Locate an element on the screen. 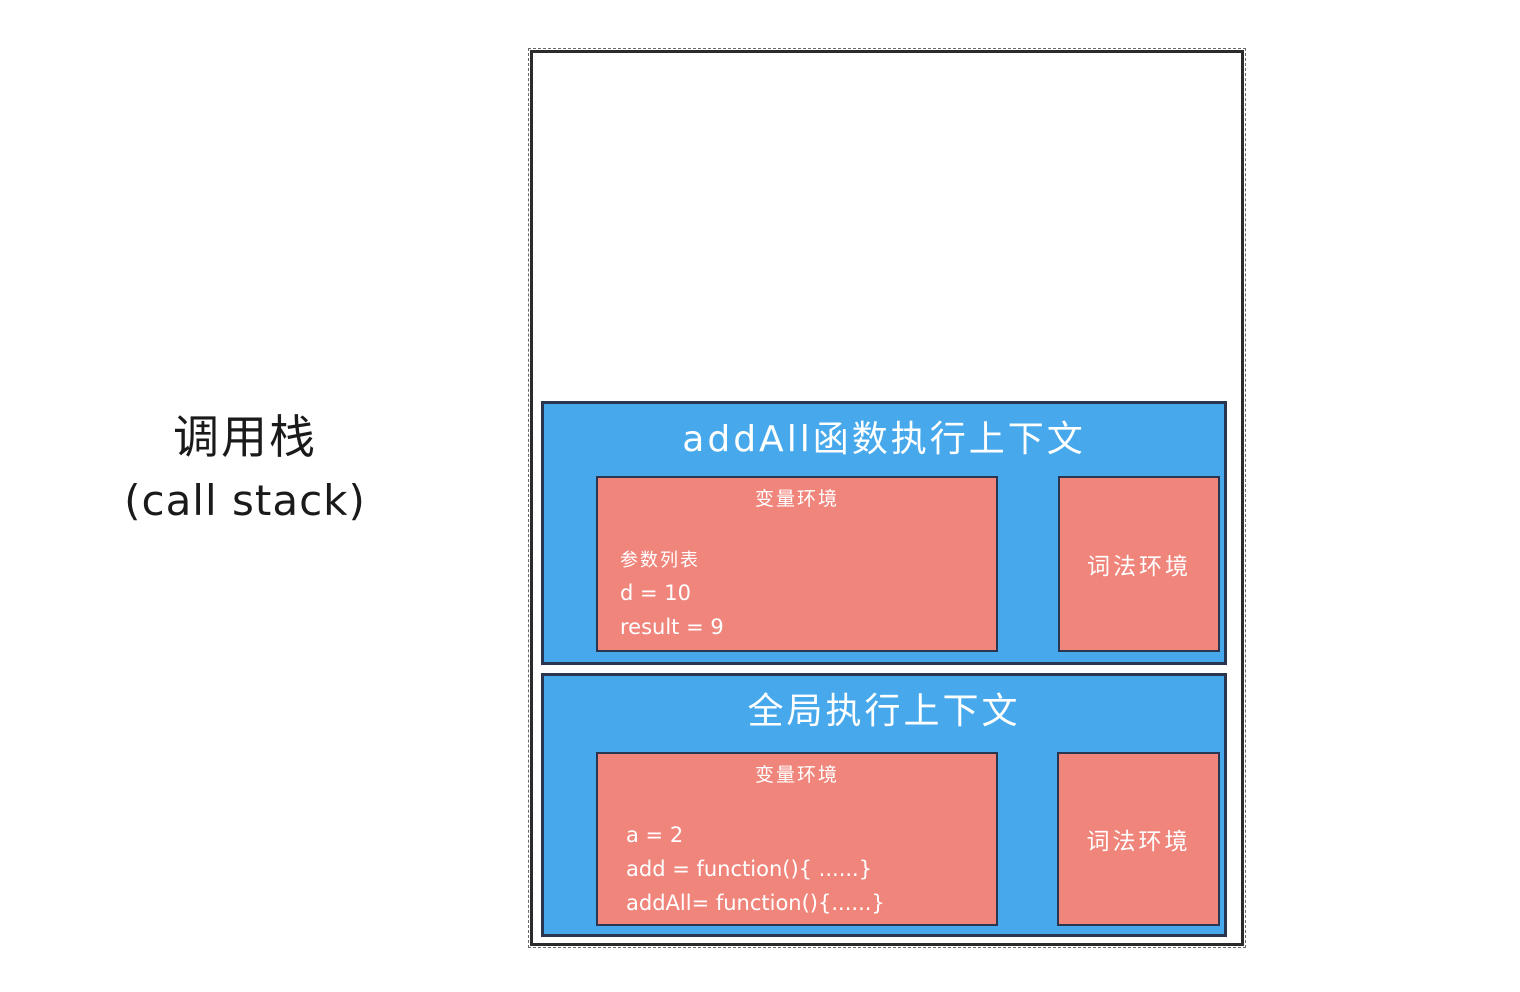 The width and height of the screenshot is (1520, 992). variable-environment: 变量环境 参数列表 d = 10 result = 9 is located at coordinates (797, 564).